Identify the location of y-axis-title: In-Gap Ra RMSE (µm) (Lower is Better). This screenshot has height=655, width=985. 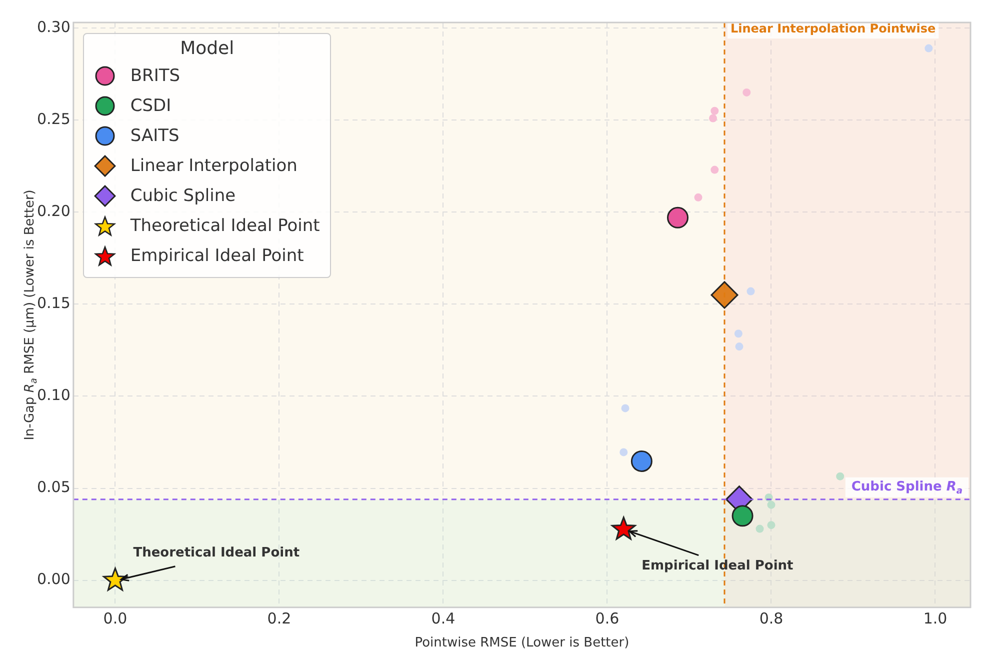
(31, 315).